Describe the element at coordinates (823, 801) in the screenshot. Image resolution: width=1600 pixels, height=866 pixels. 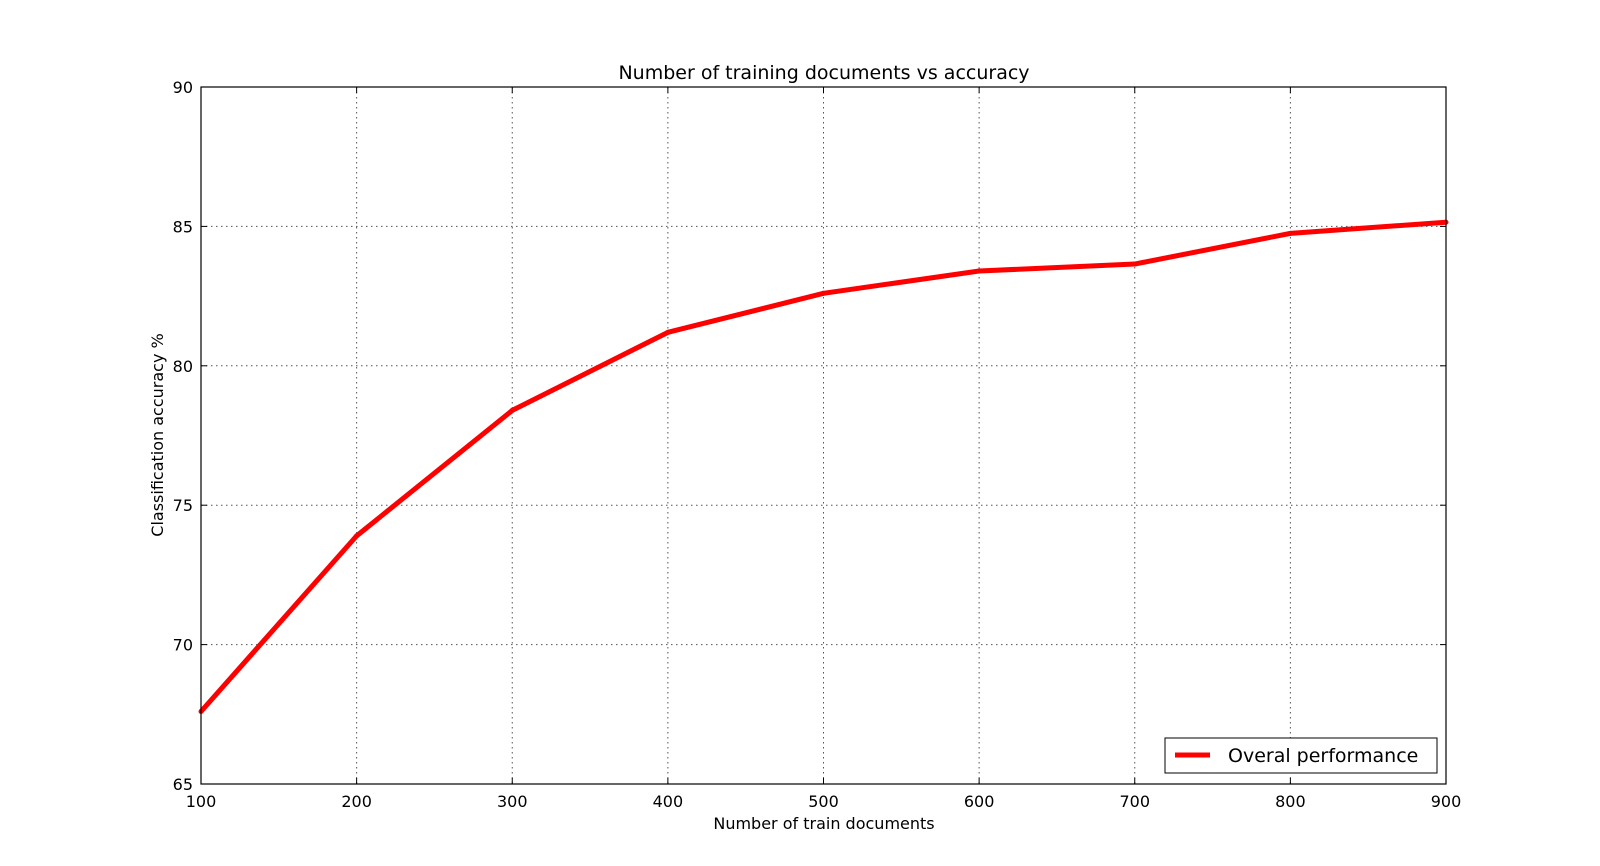
I see `x-tick-label: 500` at that location.